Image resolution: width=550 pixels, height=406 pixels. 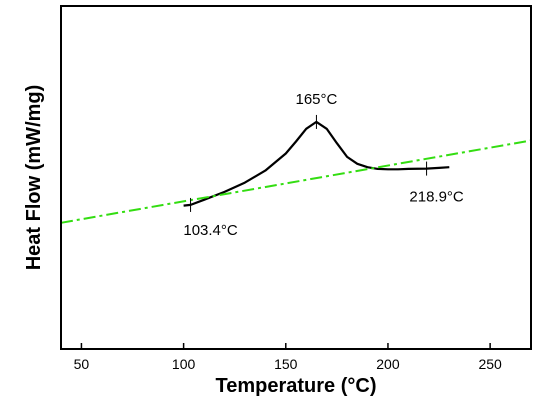 I want to click on dsc-curve, so click(x=316, y=163).